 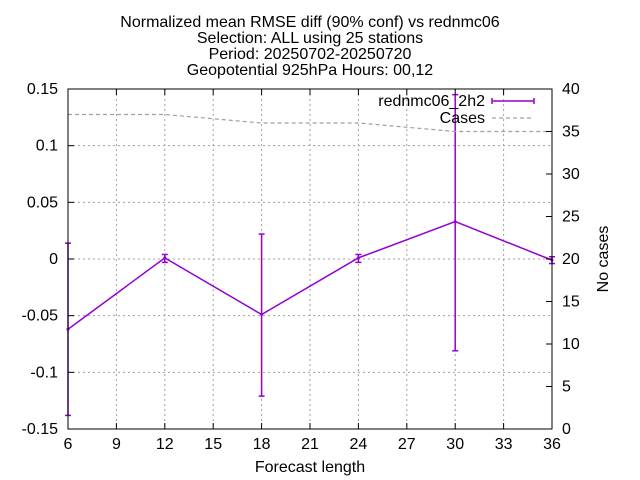 What do you see at coordinates (44, 372) in the screenshot?
I see `y-tick-label-1: -0.1` at bounding box center [44, 372].